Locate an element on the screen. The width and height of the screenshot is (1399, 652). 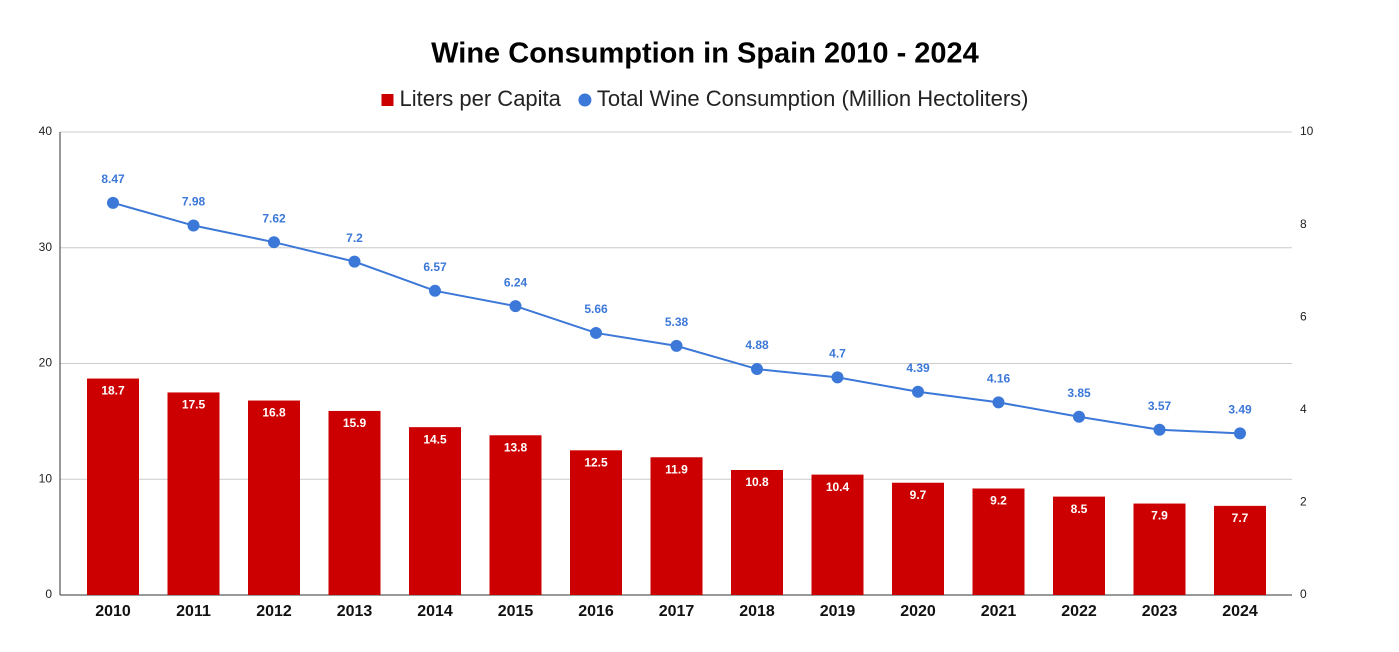
x-tick-label: 2022 is located at coordinates (1079, 611).